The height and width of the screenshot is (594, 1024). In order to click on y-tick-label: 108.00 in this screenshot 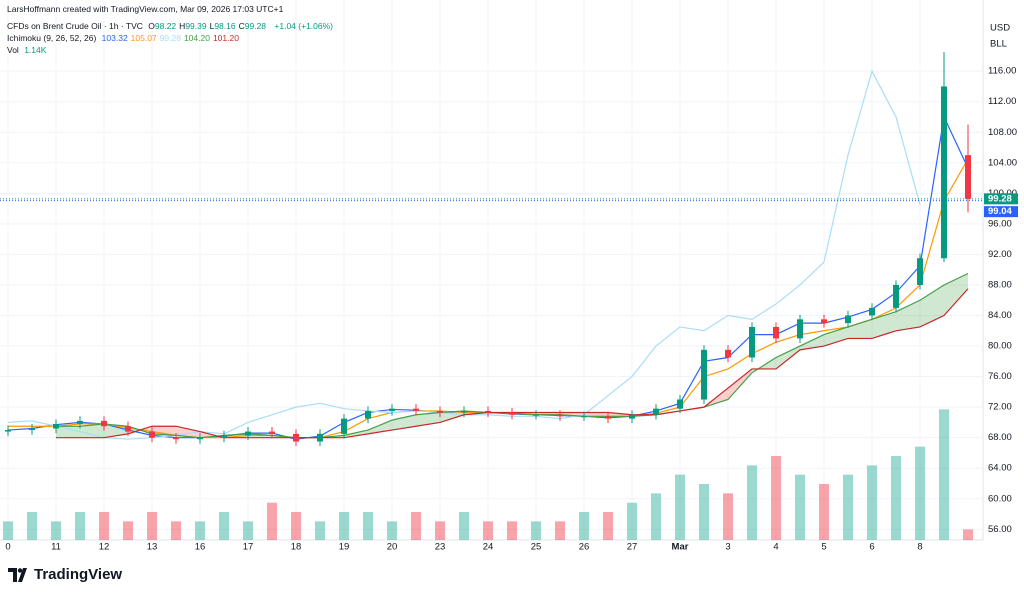, I will do `click(1002, 132)`.